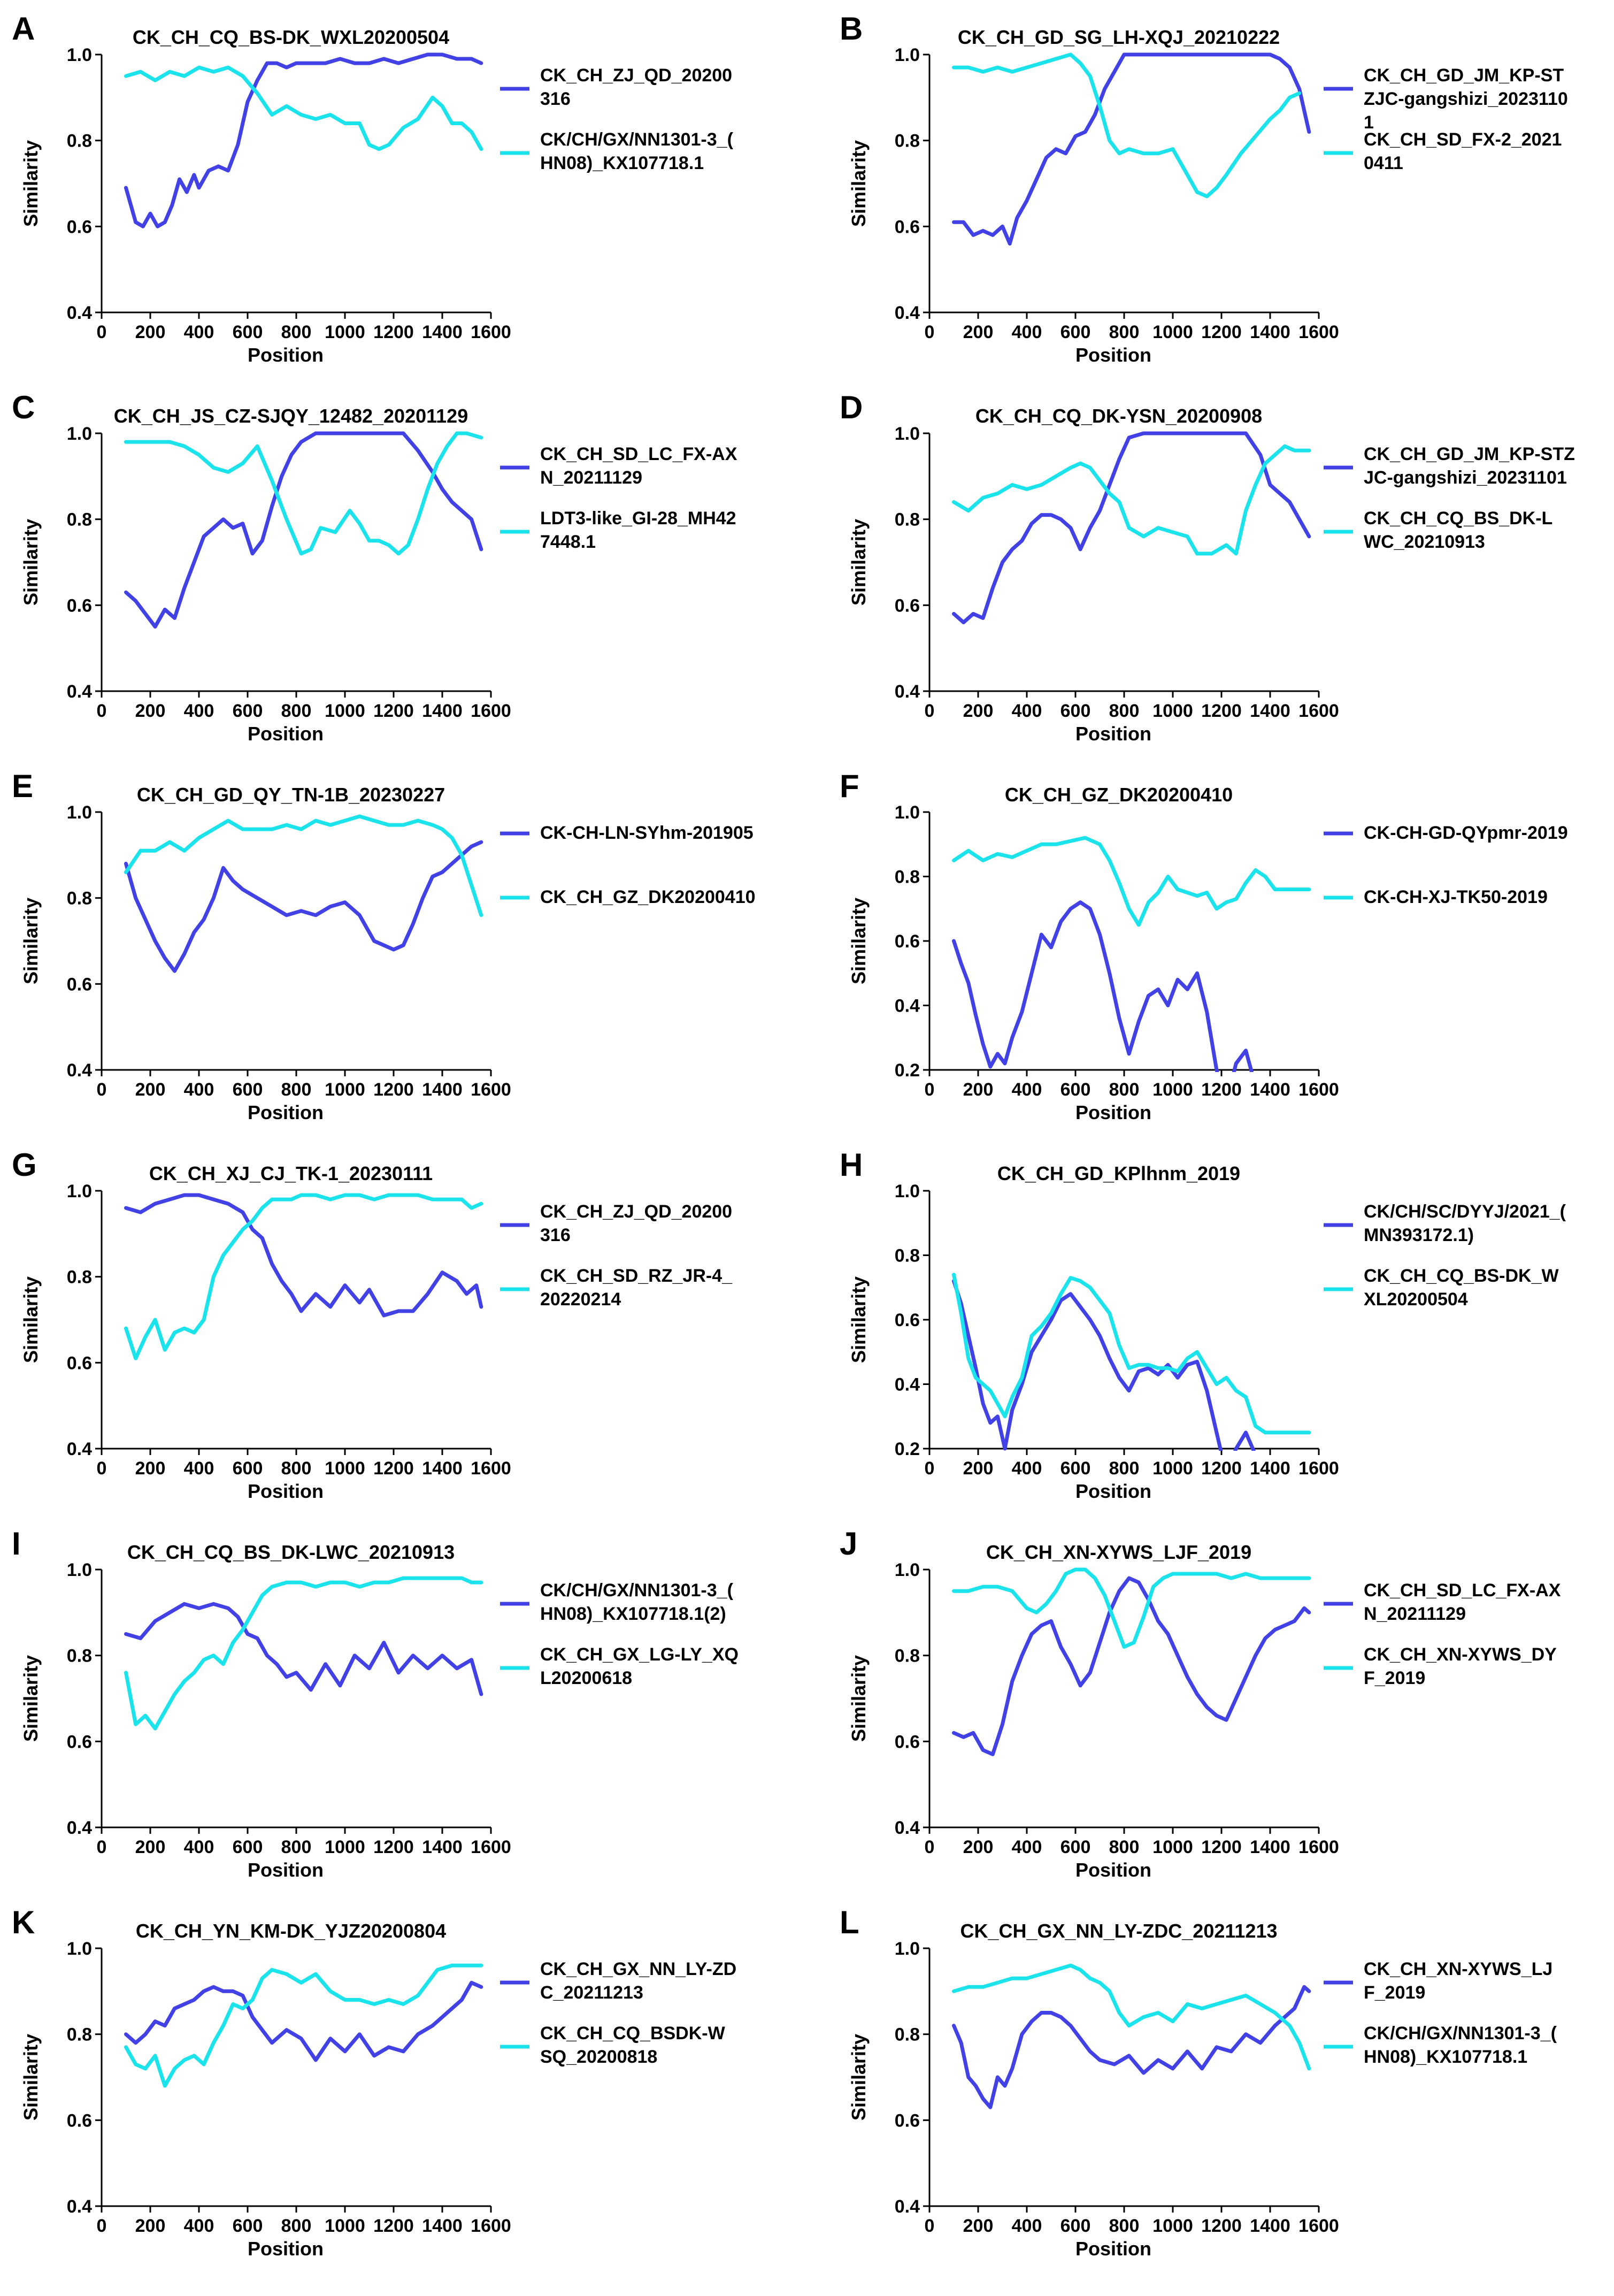 The height and width of the screenshot is (2296, 1614). What do you see at coordinates (1424, 542) in the screenshot?
I see `legend-label: WC_20210913` at bounding box center [1424, 542].